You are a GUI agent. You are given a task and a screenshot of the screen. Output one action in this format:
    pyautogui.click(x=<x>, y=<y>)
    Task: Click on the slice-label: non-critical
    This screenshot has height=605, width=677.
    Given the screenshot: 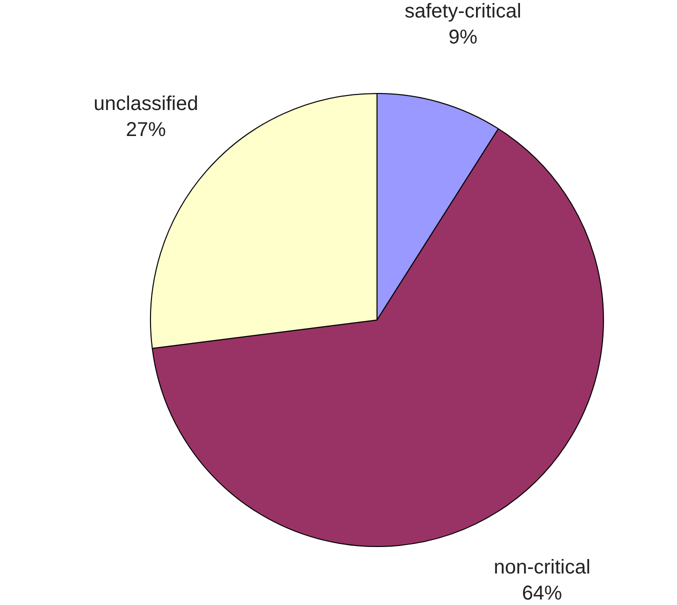 What is the action you would take?
    pyautogui.click(x=542, y=567)
    